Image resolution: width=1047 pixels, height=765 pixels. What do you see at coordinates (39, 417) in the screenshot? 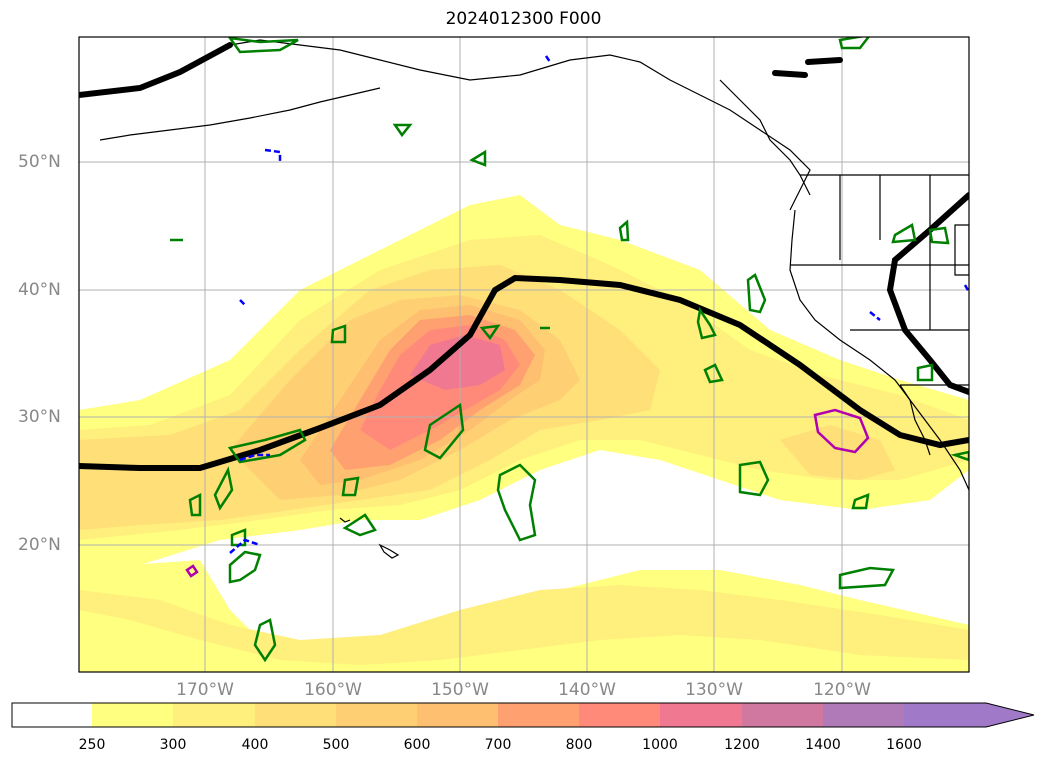
I see `lat-label-30n: 30°N` at bounding box center [39, 417].